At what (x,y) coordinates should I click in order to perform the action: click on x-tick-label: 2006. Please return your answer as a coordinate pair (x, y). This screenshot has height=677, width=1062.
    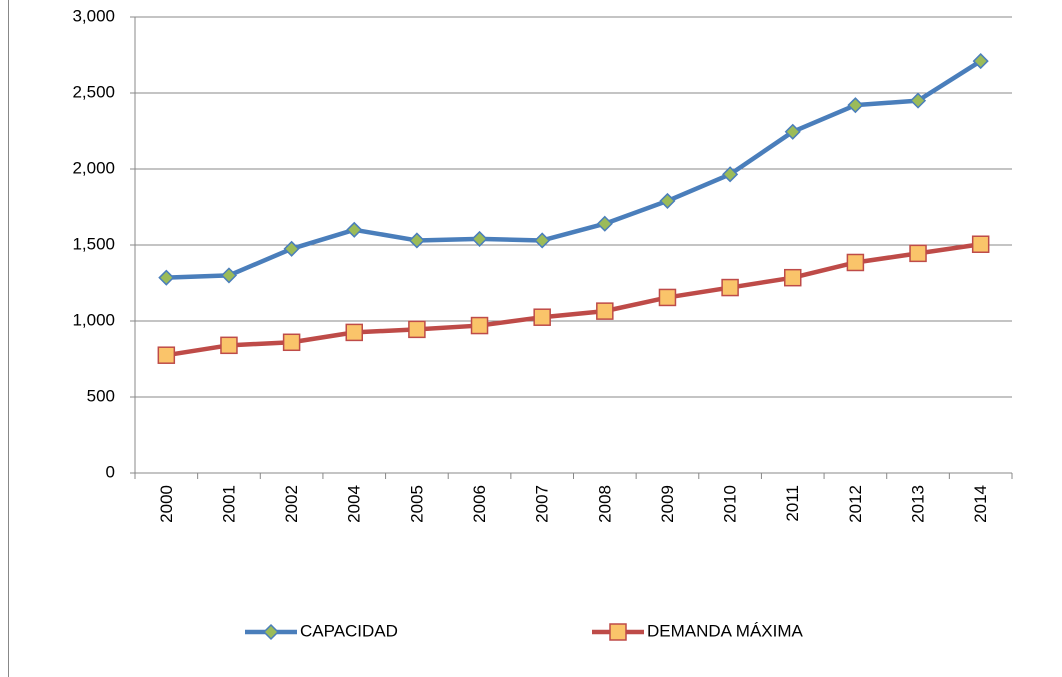
    Looking at the image, I should click on (479, 504).